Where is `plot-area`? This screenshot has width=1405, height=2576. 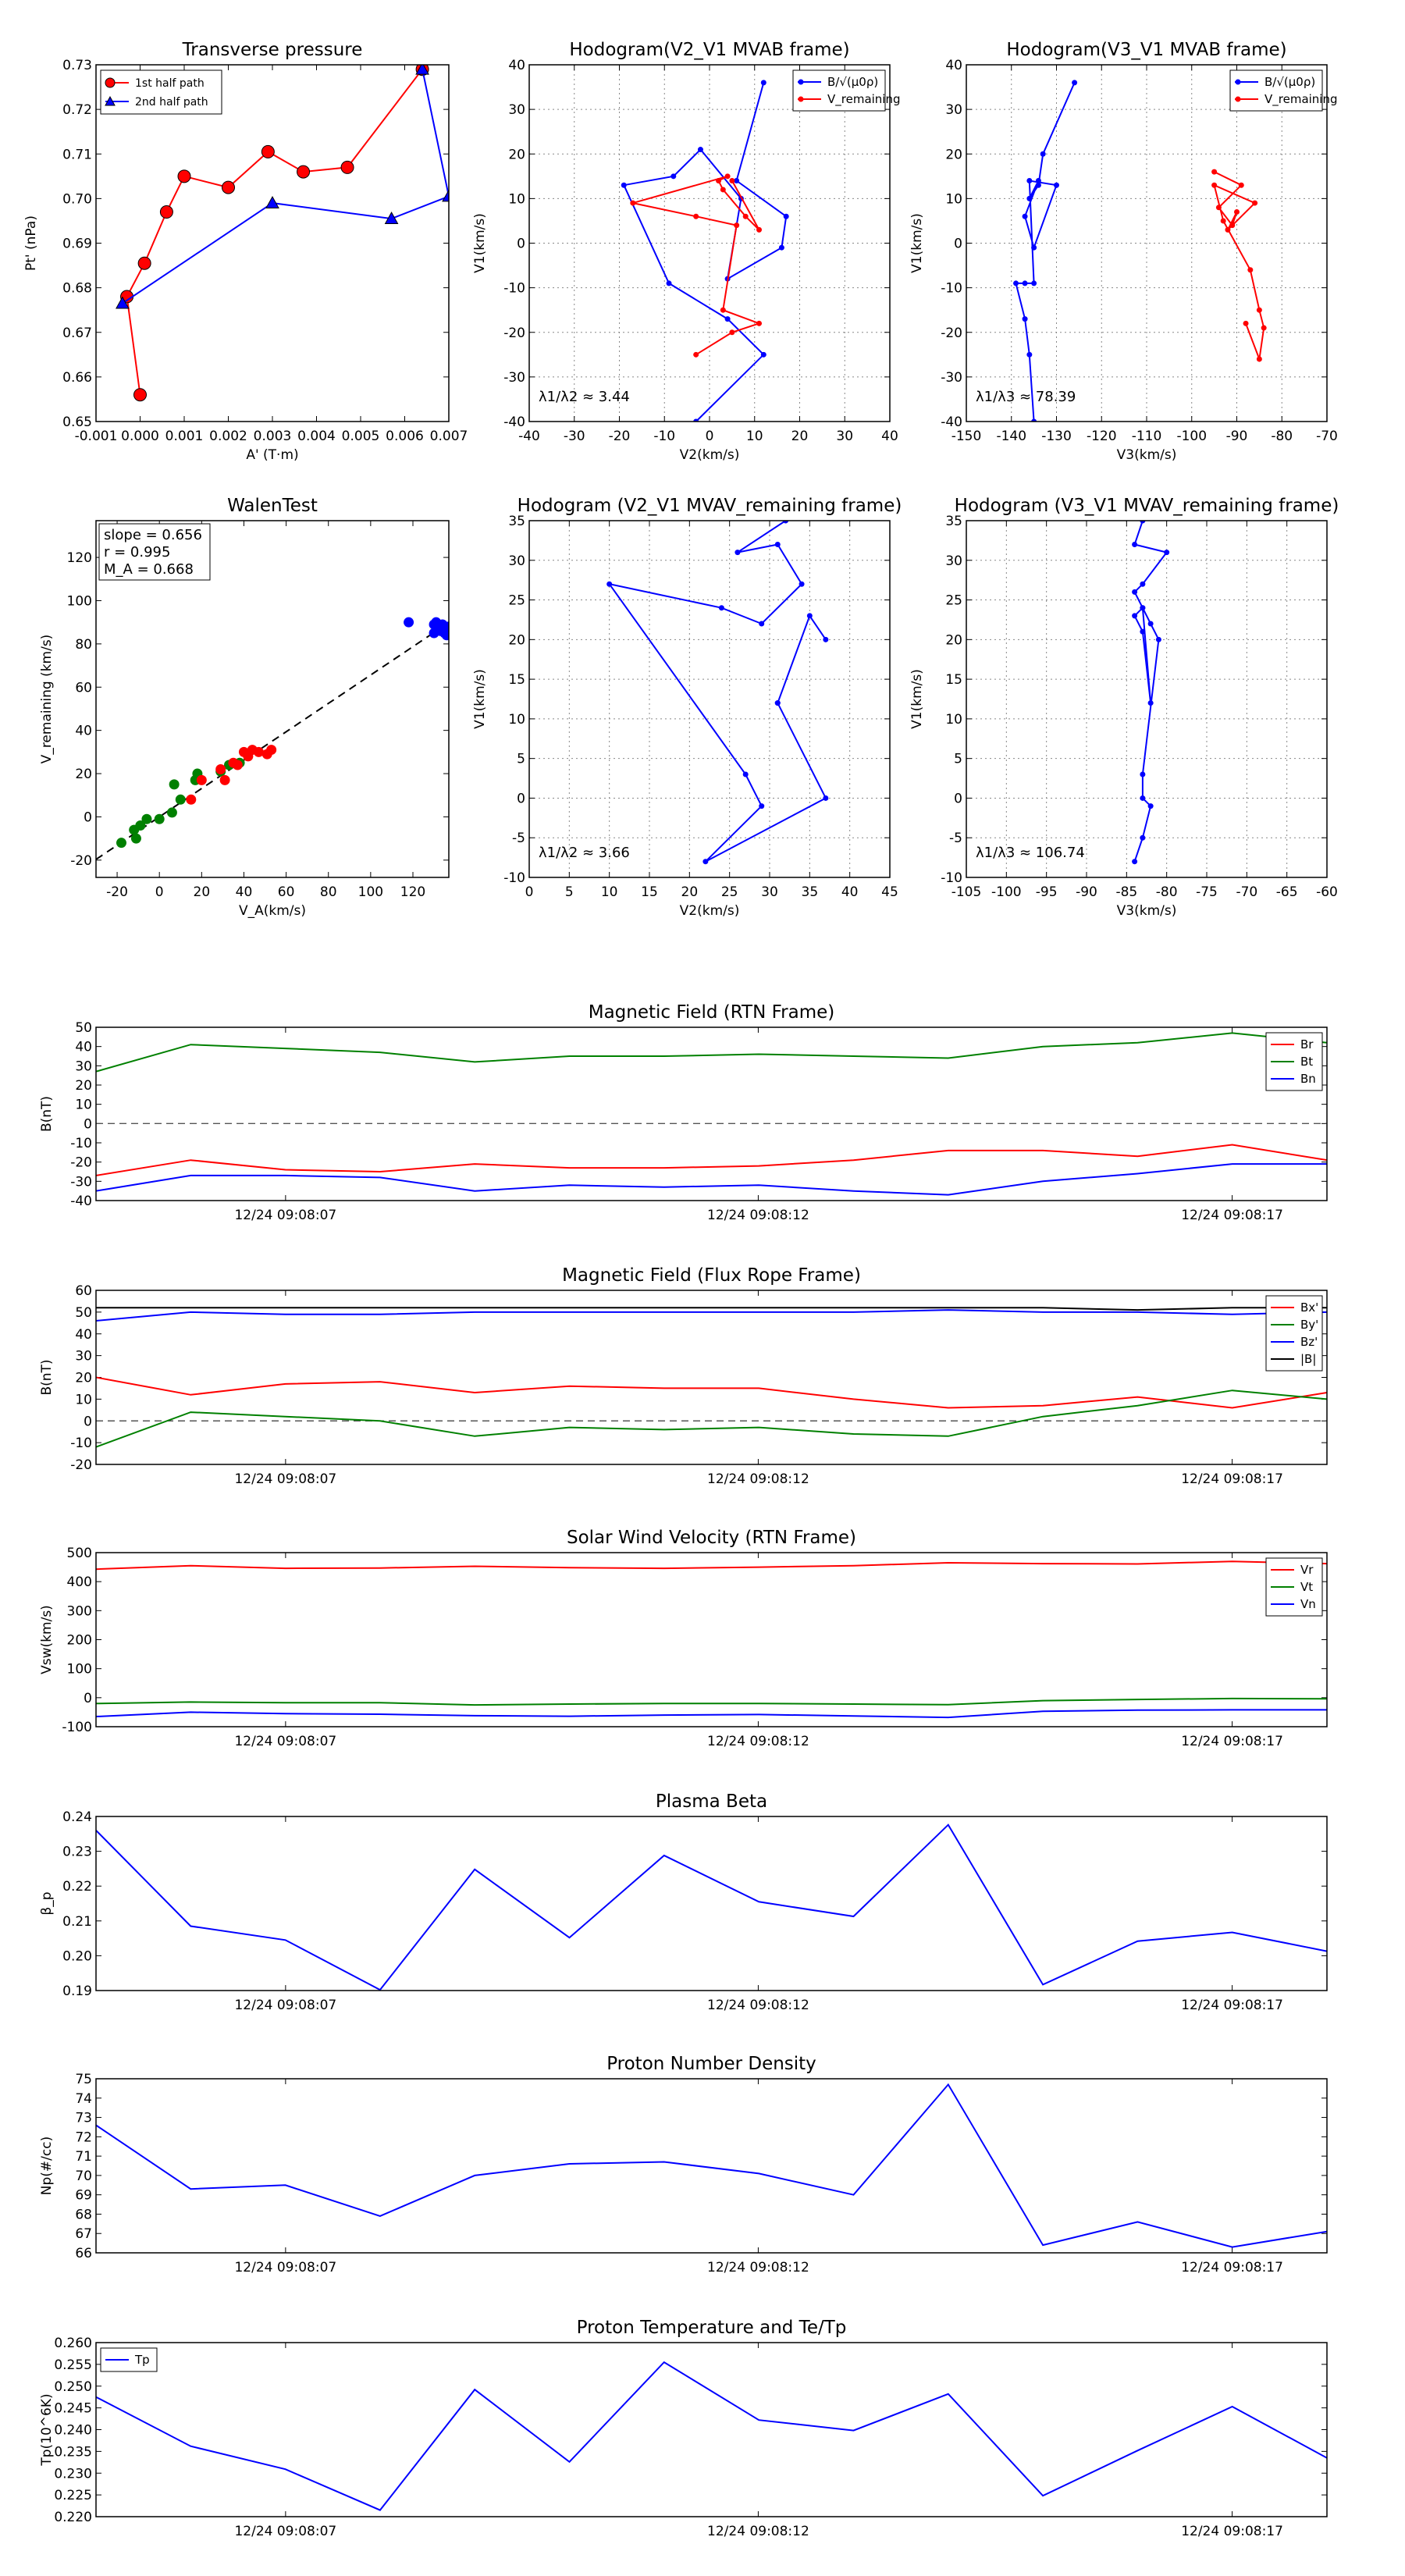 plot-area is located at coordinates (712, 2165).